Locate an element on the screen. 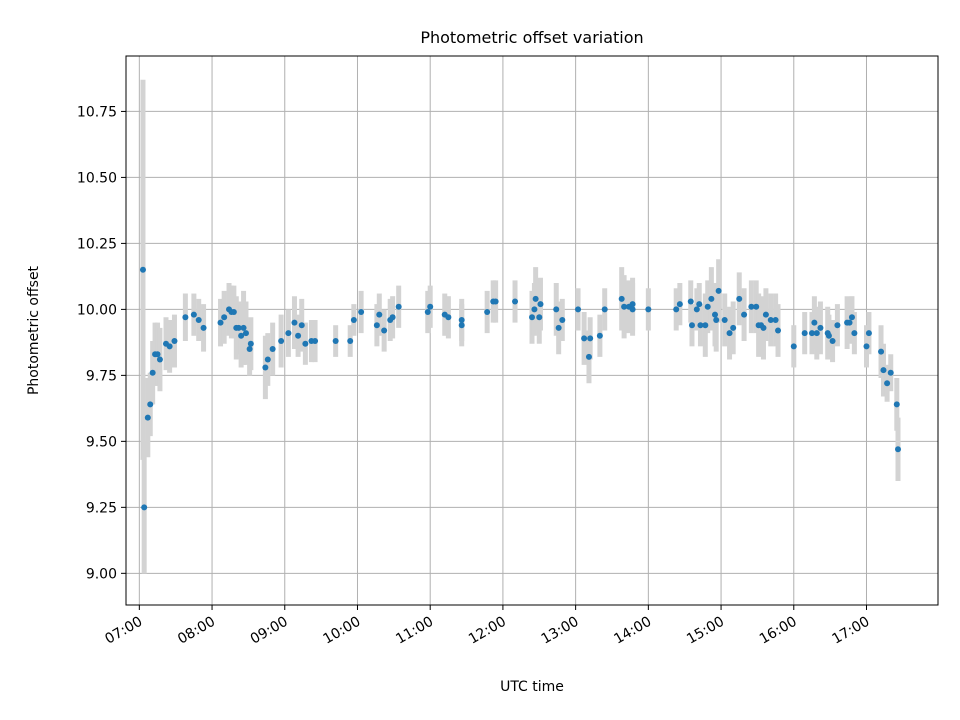 The image size is (960, 720). x-axis-label: UTC time is located at coordinates (532, 687).